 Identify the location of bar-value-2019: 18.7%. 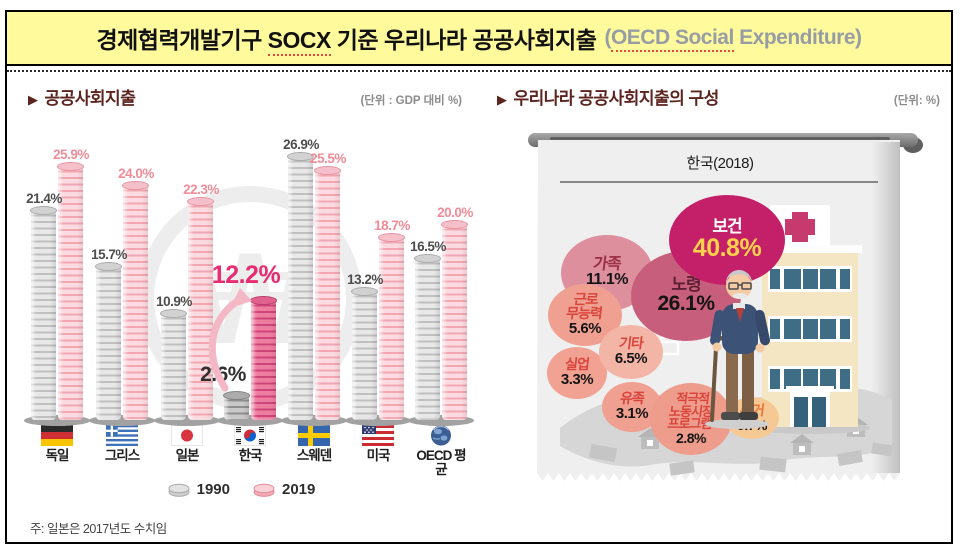
(392, 225).